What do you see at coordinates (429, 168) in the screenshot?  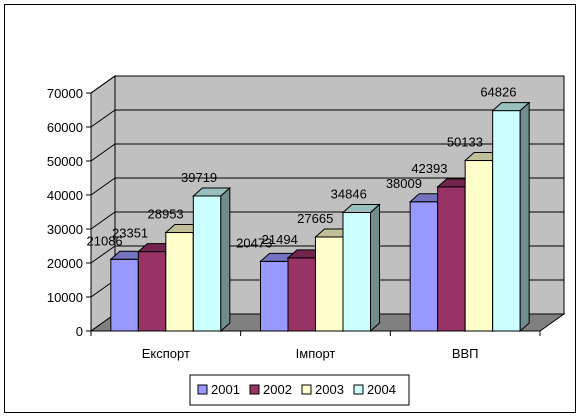 I see `data-label: 42393` at bounding box center [429, 168].